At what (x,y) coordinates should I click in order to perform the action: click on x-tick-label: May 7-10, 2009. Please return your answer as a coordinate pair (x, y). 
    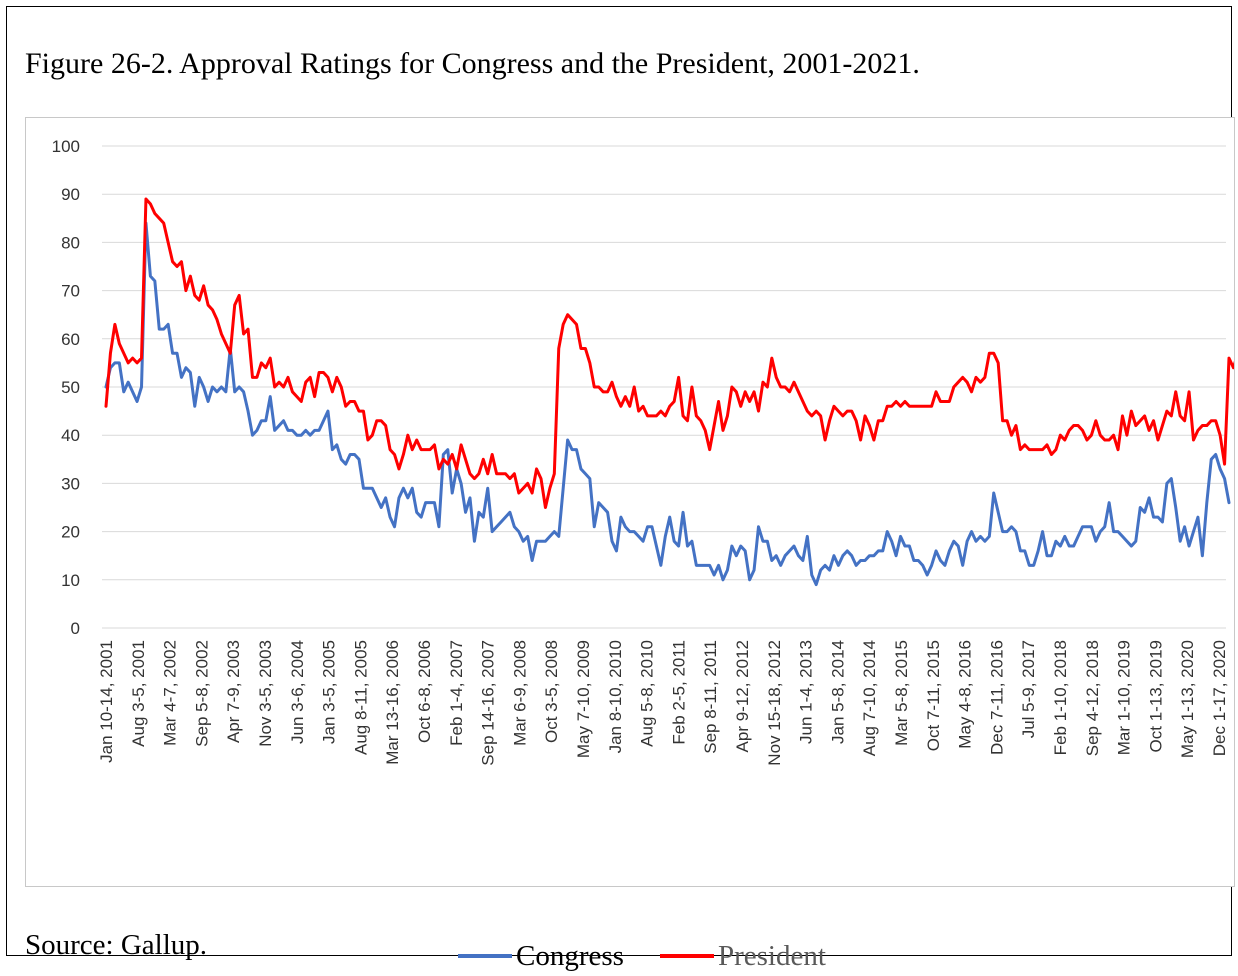
    Looking at the image, I should click on (583, 699).